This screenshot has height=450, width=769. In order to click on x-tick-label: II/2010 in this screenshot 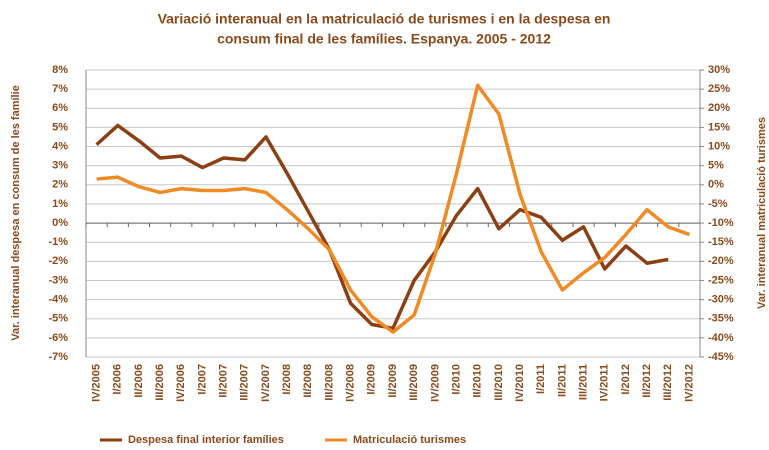, I will do `click(478, 381)`.